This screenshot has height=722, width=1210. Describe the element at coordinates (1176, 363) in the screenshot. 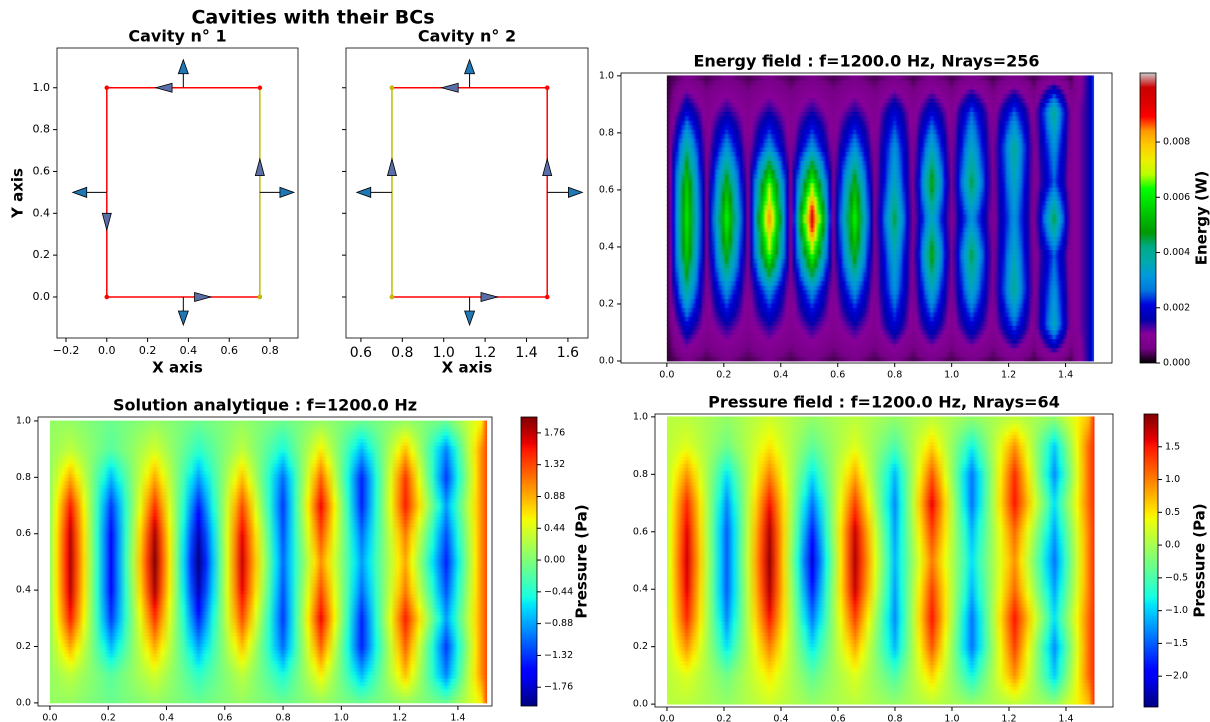

I see `colorbar-tick-label: 0.000` at that location.